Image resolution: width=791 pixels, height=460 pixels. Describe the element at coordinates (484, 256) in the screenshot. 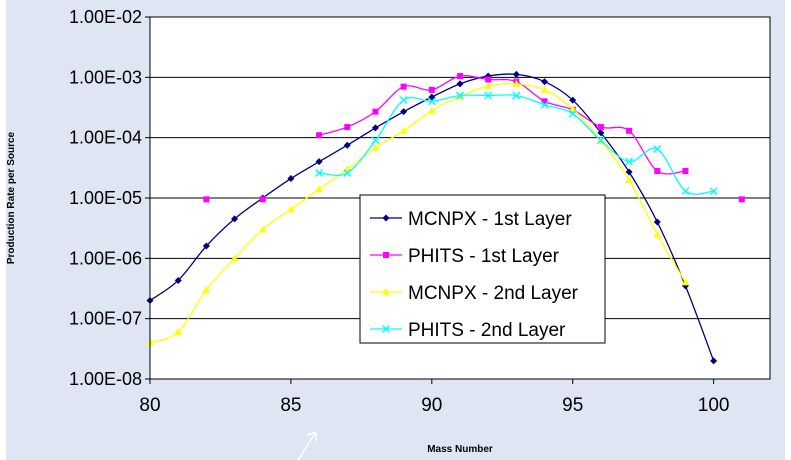

I see `legend-label: PHITS - 1st Layer` at that location.